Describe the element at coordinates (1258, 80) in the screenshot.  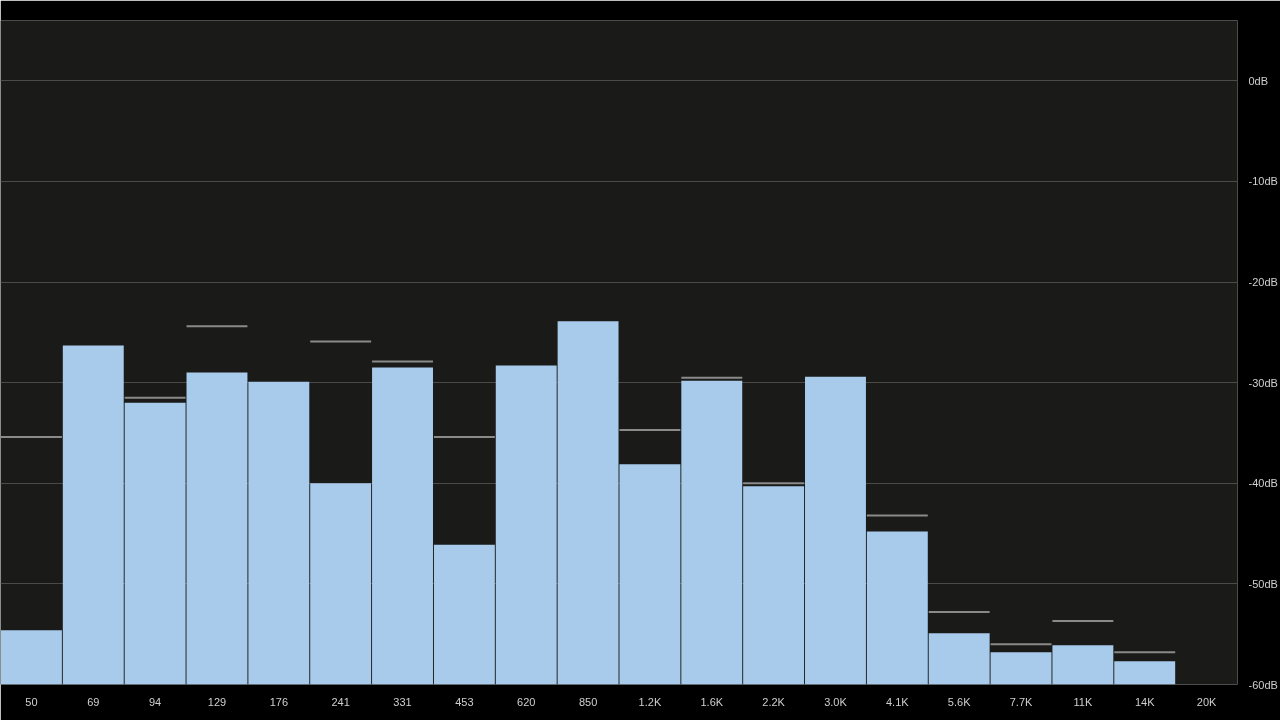
I see `y-tick-label: 0dB` at that location.